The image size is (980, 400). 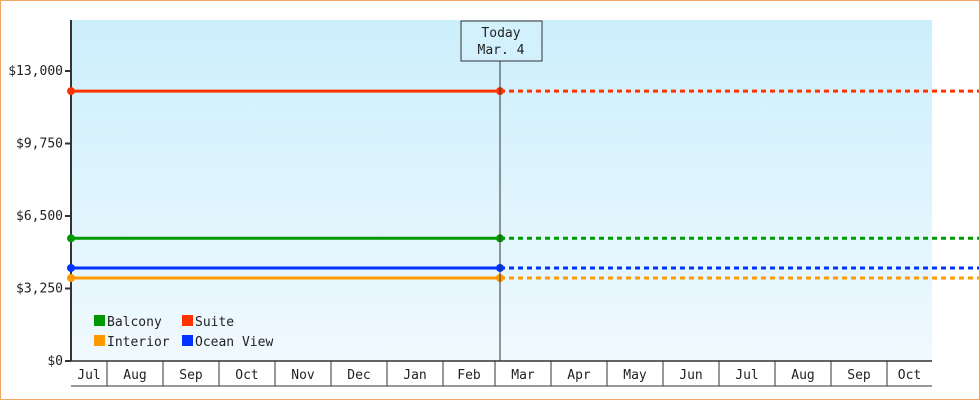 I want to click on legend-label: Interior, so click(x=138, y=342).